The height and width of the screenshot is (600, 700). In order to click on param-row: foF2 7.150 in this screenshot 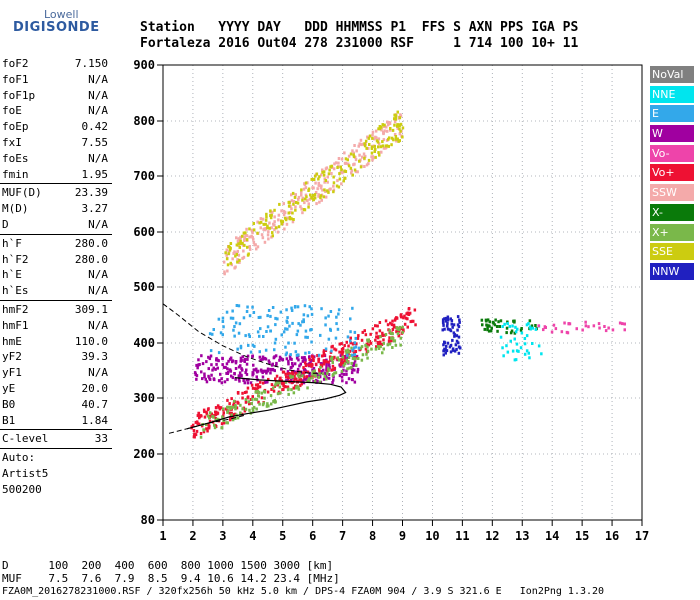, I will do `click(56, 64)`.